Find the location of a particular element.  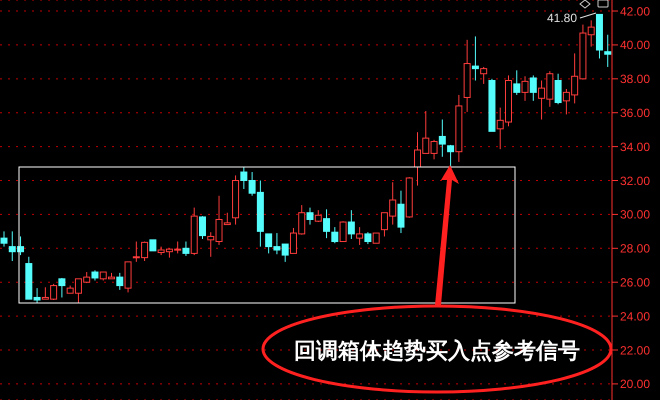

y-tick-label: 36.00 is located at coordinates (635, 113).